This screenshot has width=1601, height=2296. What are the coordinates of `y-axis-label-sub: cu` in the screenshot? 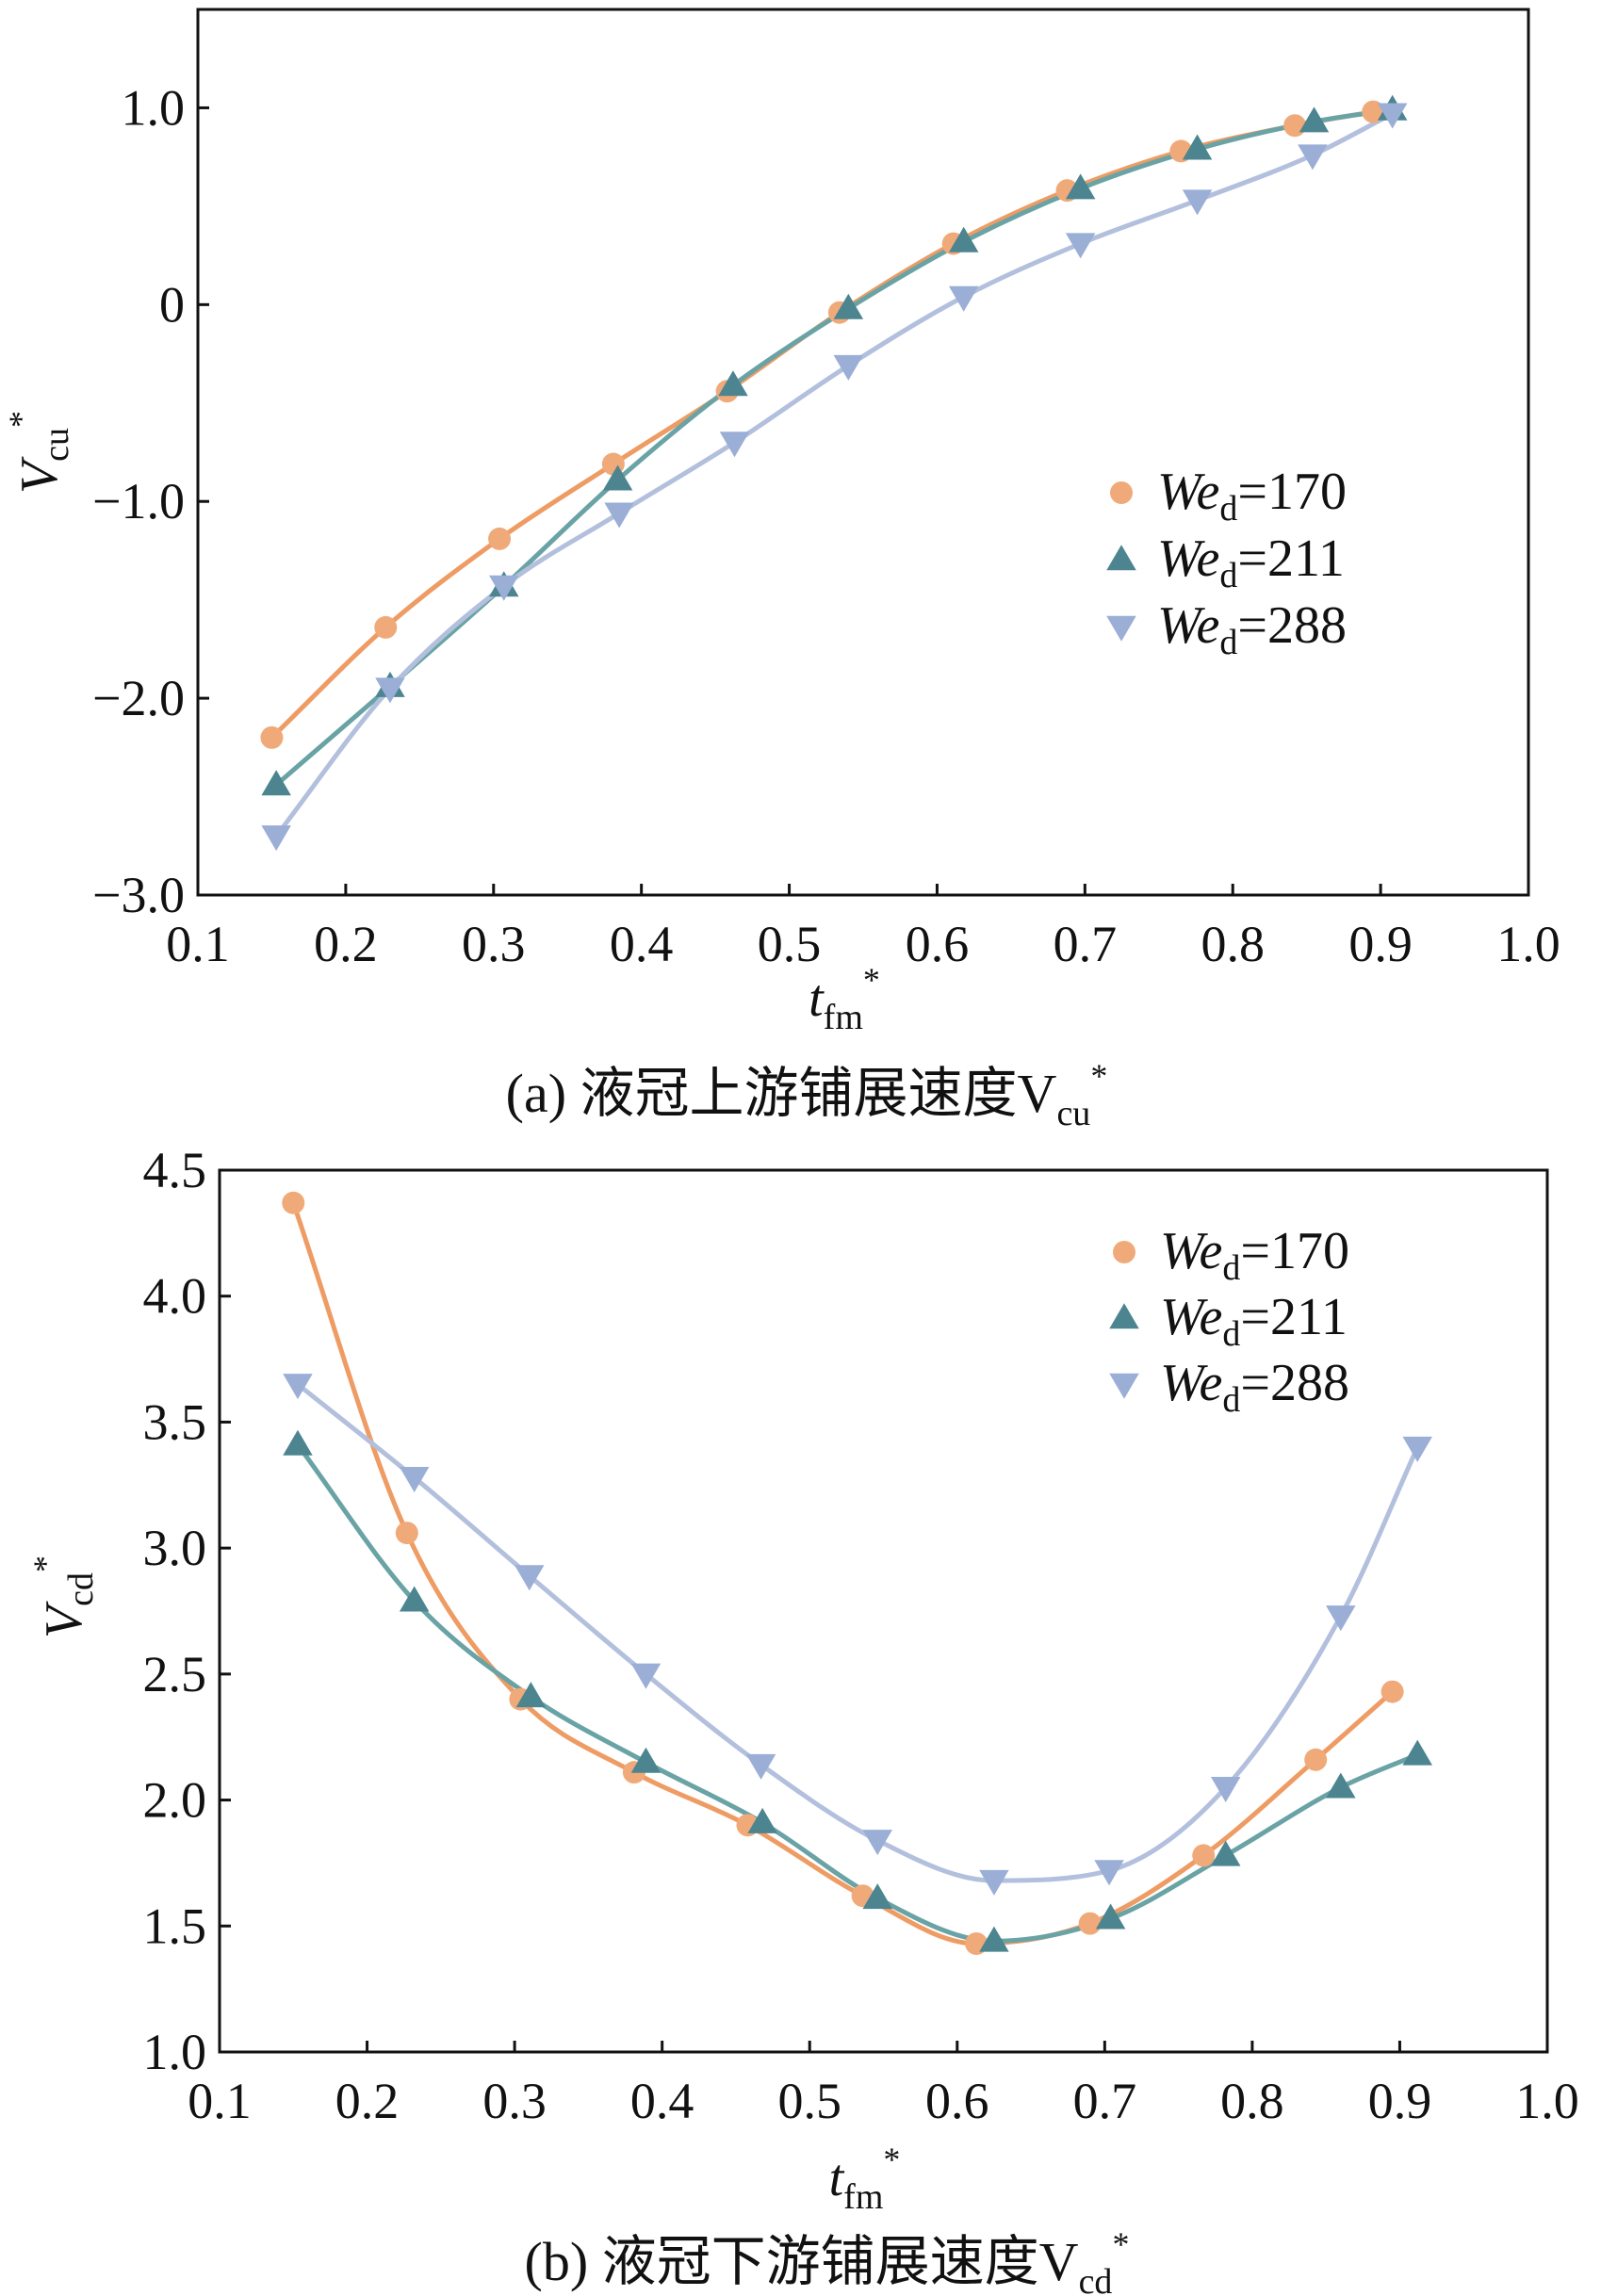 It's located at (56, 445).